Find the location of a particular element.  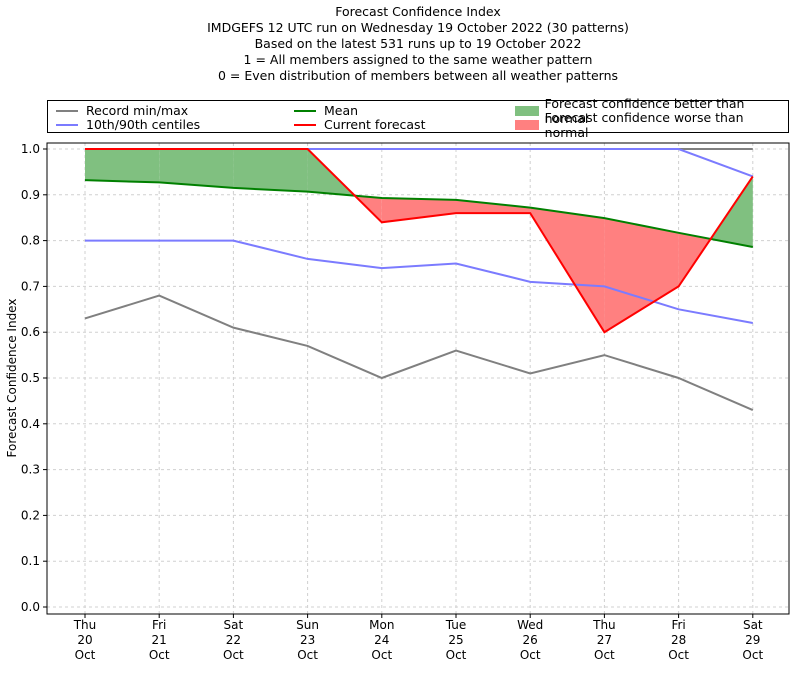

legend-item-better: Forecast confidence better than normal is located at coordinates (651, 111).